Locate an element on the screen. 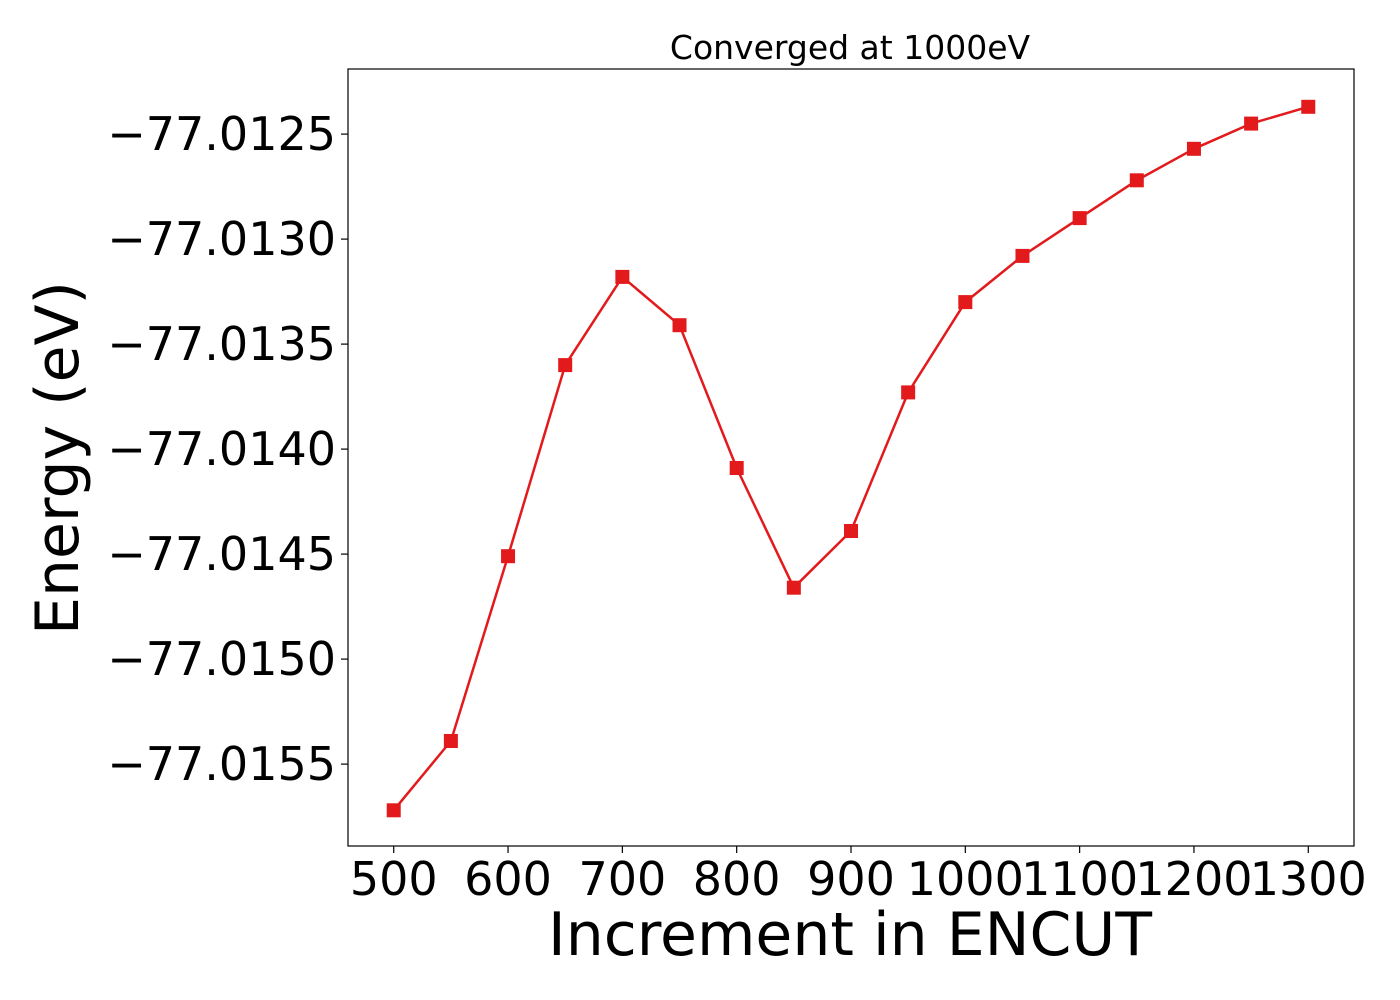 The image size is (1400, 1000). x-tick-label: 600 is located at coordinates (508, 879).